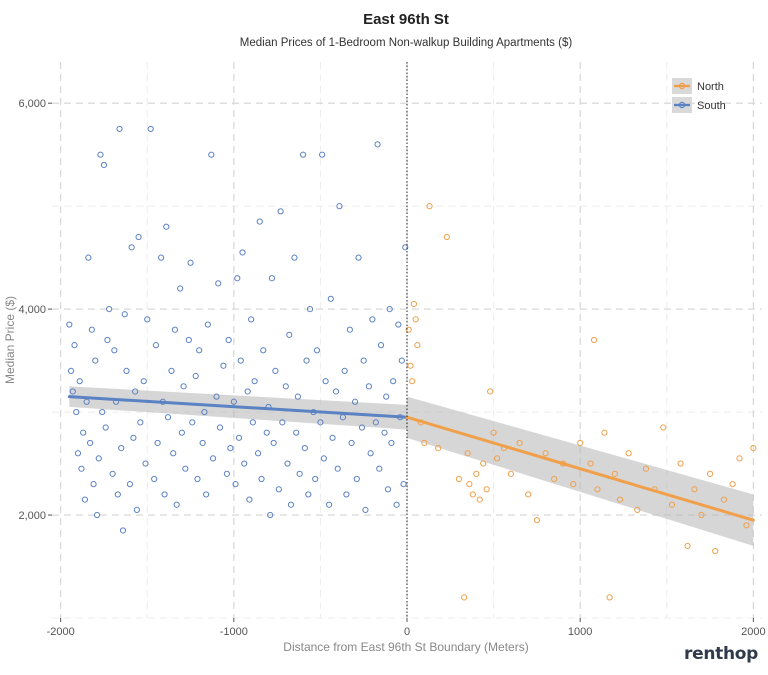  I want to click on legend-label-north: North, so click(710, 87).